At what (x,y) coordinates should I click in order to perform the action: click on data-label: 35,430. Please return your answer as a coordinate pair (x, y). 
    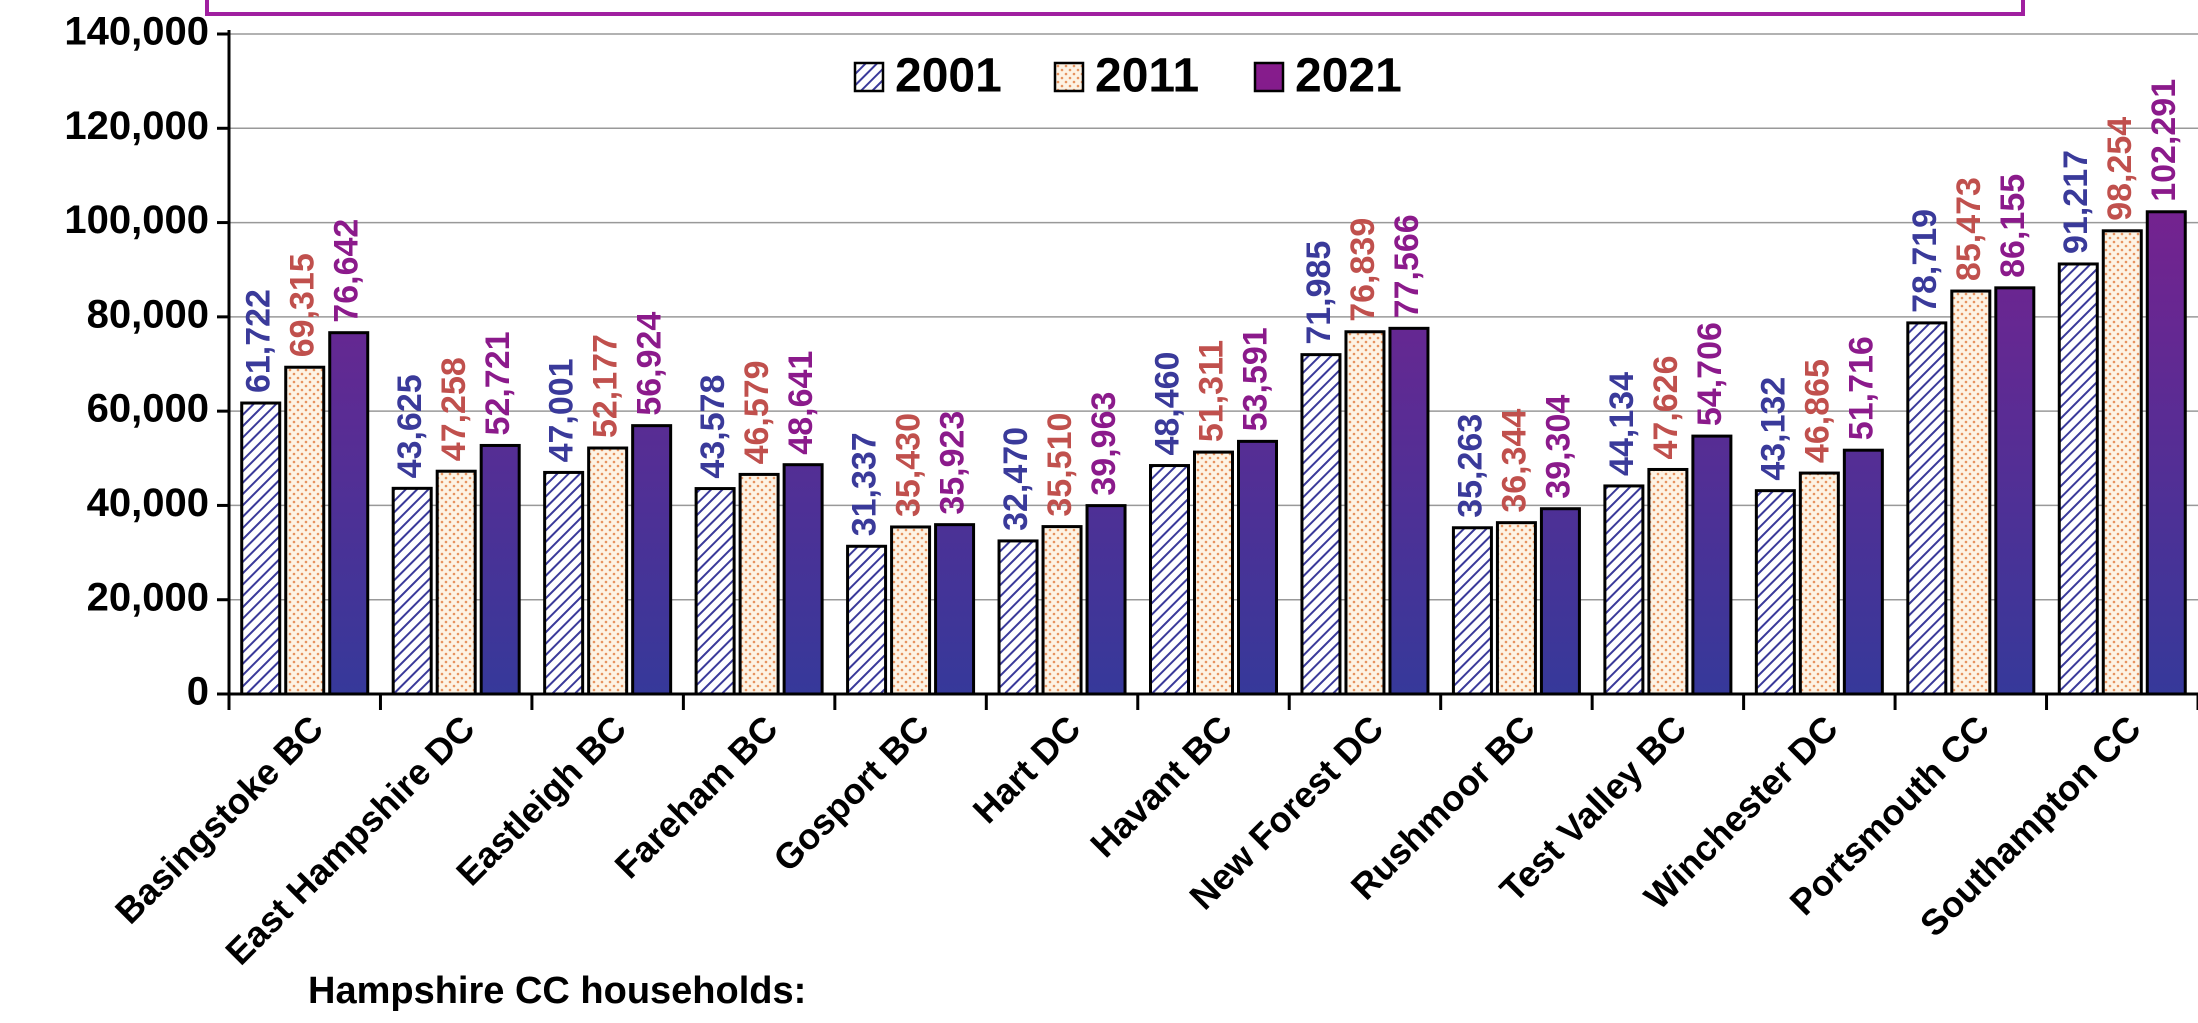
    Looking at the image, I should click on (909, 465).